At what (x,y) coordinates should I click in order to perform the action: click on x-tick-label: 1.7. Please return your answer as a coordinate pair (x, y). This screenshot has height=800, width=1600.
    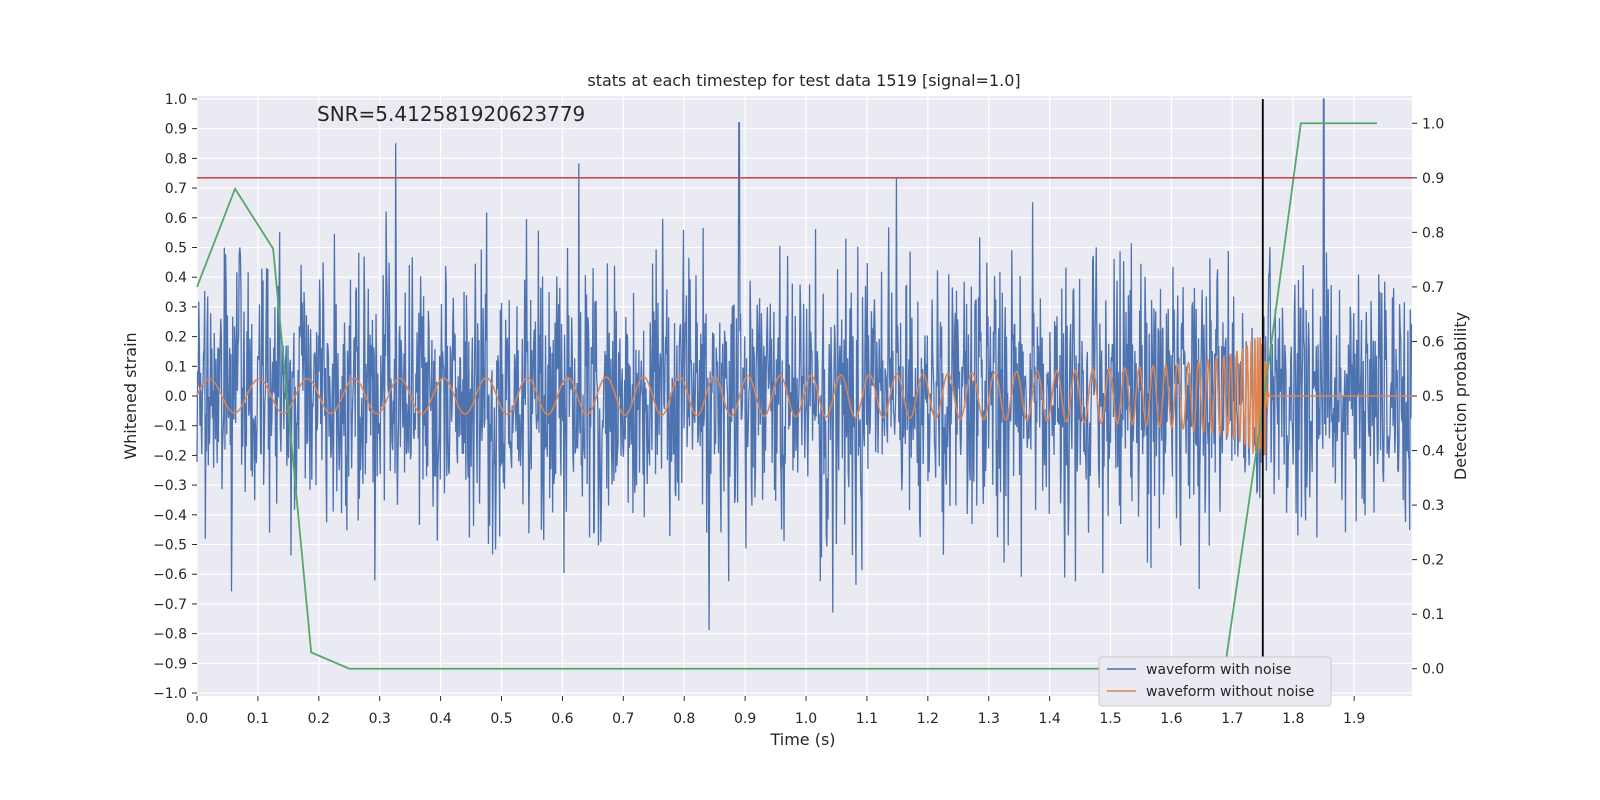
    Looking at the image, I should click on (1232, 719).